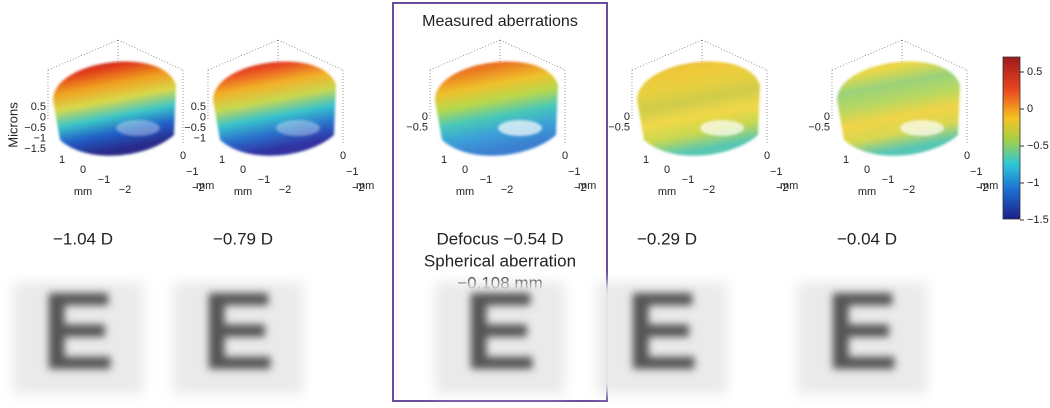 This screenshot has width=1050, height=408. Describe the element at coordinates (1030, 109) in the screenshot. I see `colorbar-tick-label: 0` at that location.